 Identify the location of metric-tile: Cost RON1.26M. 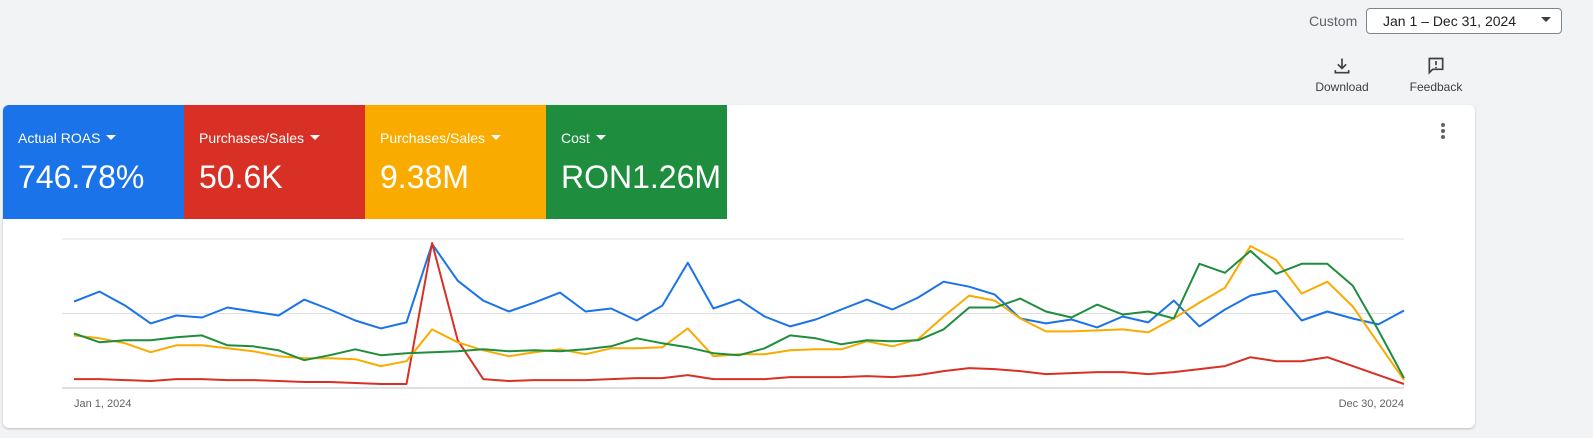
(636, 162).